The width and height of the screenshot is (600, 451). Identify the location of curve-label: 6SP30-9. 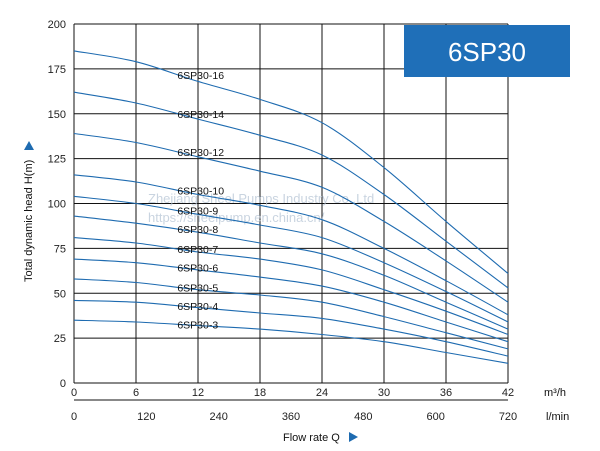
(197, 212).